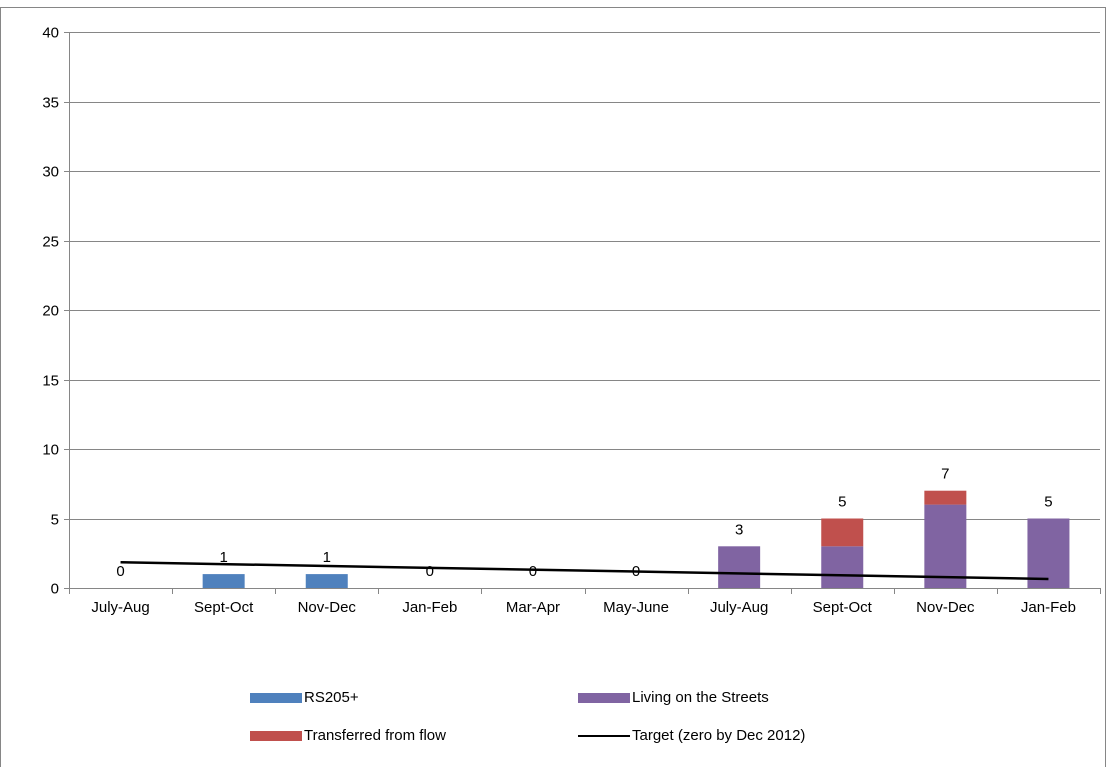 This screenshot has width=1120, height=767. I want to click on y-tick-label: 20, so click(50, 311).